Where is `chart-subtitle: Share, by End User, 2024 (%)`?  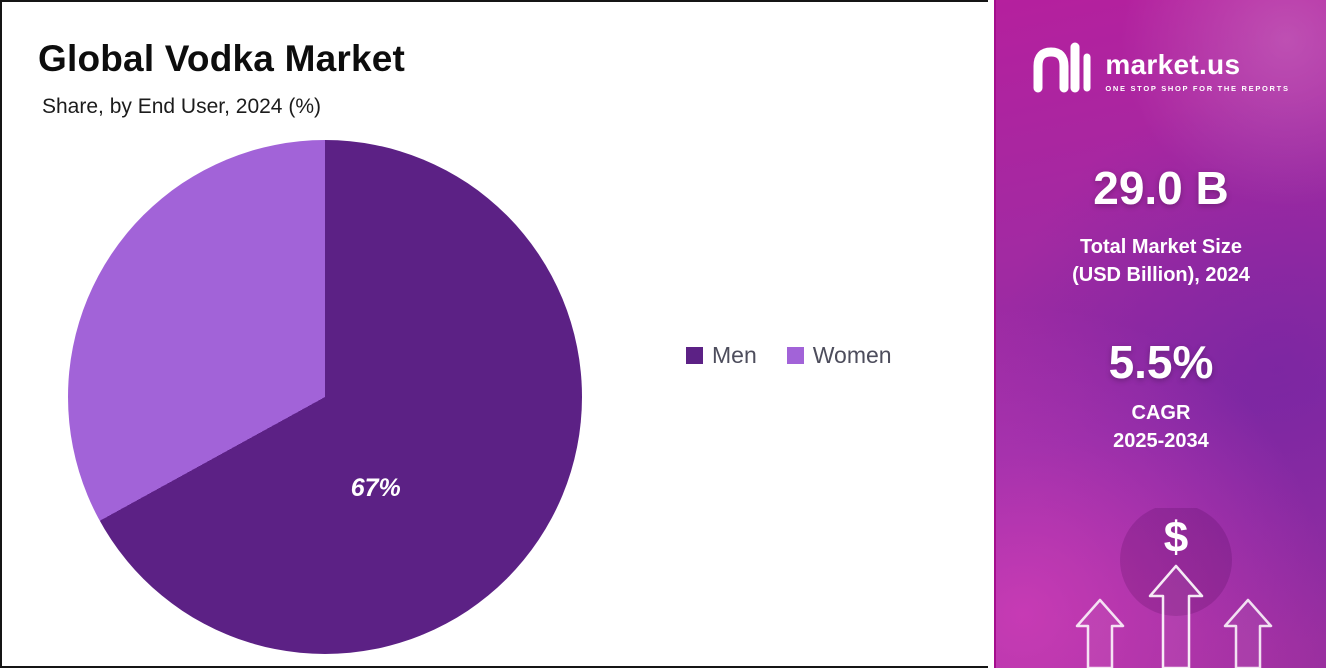
chart-subtitle: Share, by End User, 2024 (%) is located at coordinates (181, 106).